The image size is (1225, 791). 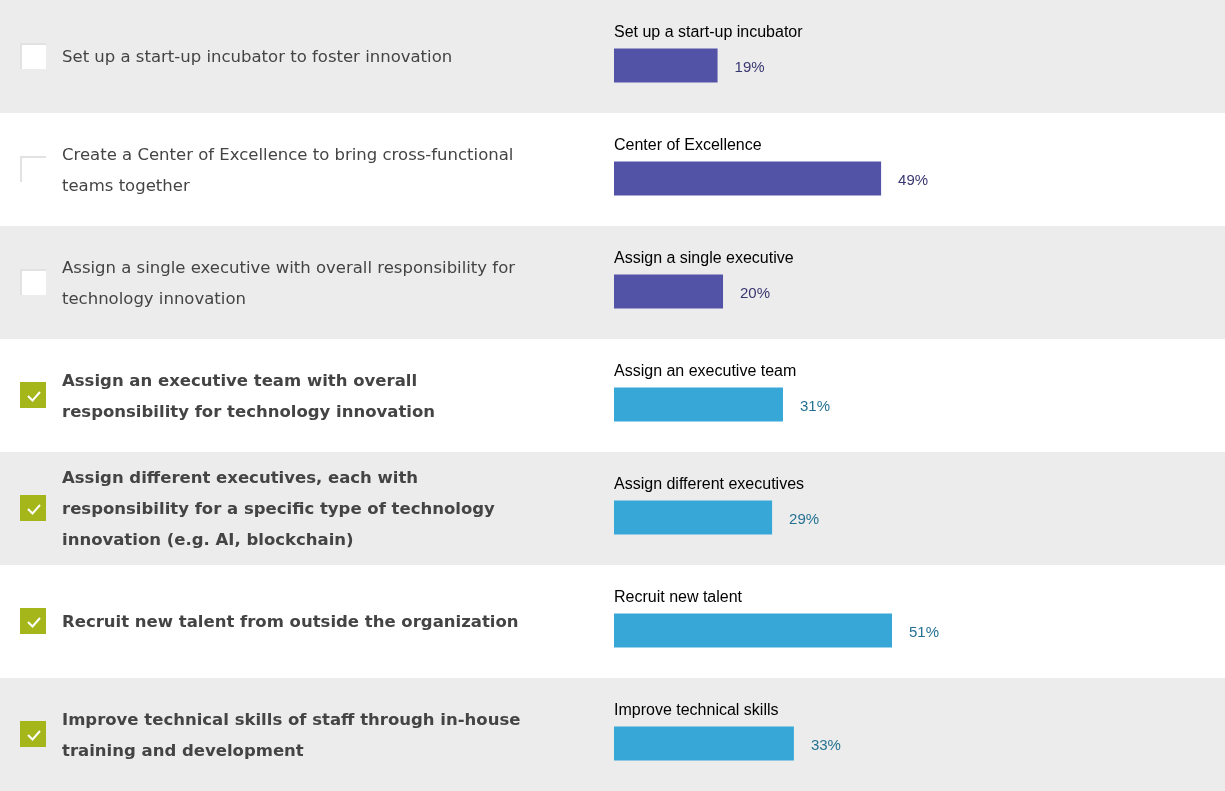 What do you see at coordinates (704, 257) in the screenshot?
I see `y-tick-label: Assign a single executive` at bounding box center [704, 257].